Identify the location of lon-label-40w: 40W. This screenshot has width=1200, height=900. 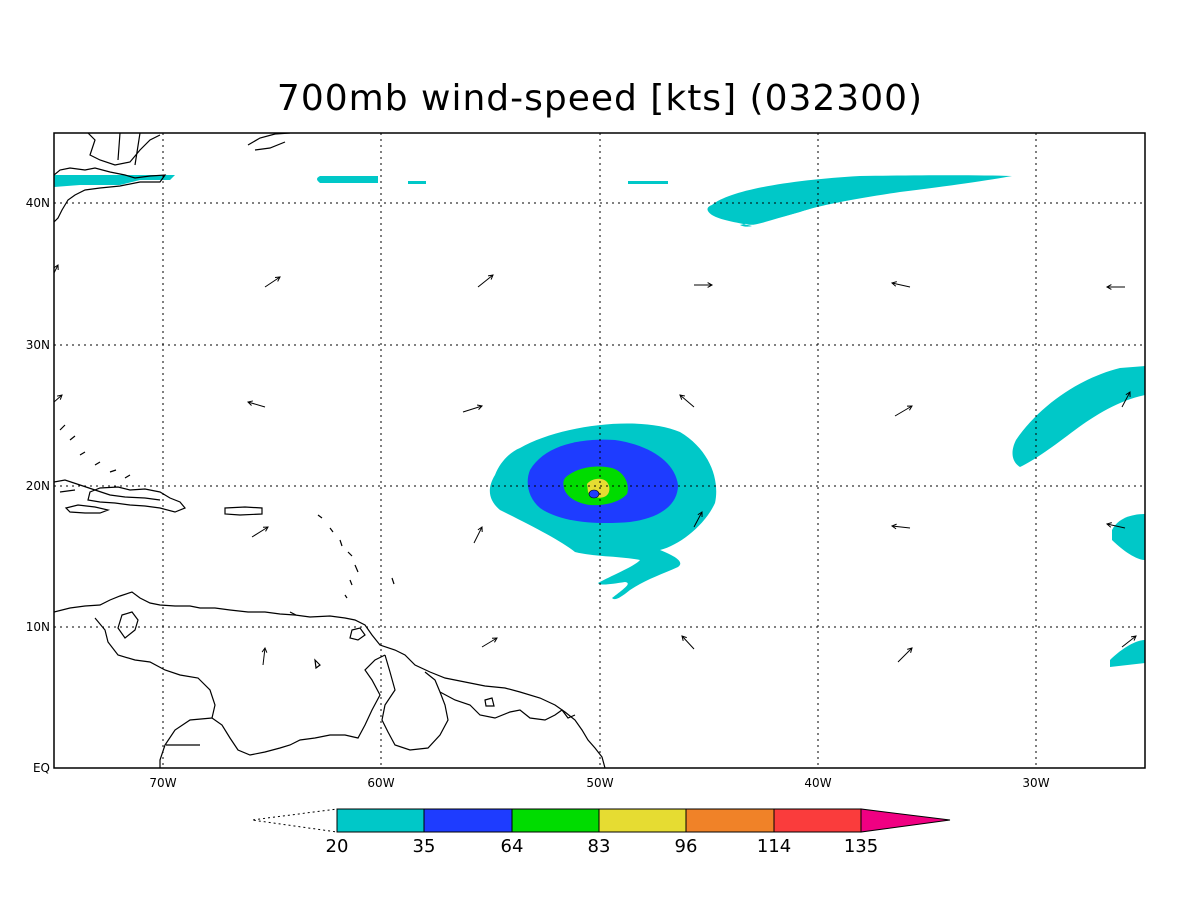
(817, 783).